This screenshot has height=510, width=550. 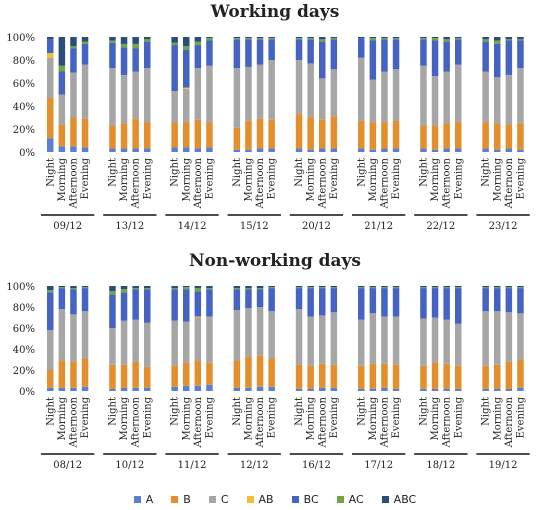 I want to click on legend-item-ac: AC, so click(x=350, y=499).